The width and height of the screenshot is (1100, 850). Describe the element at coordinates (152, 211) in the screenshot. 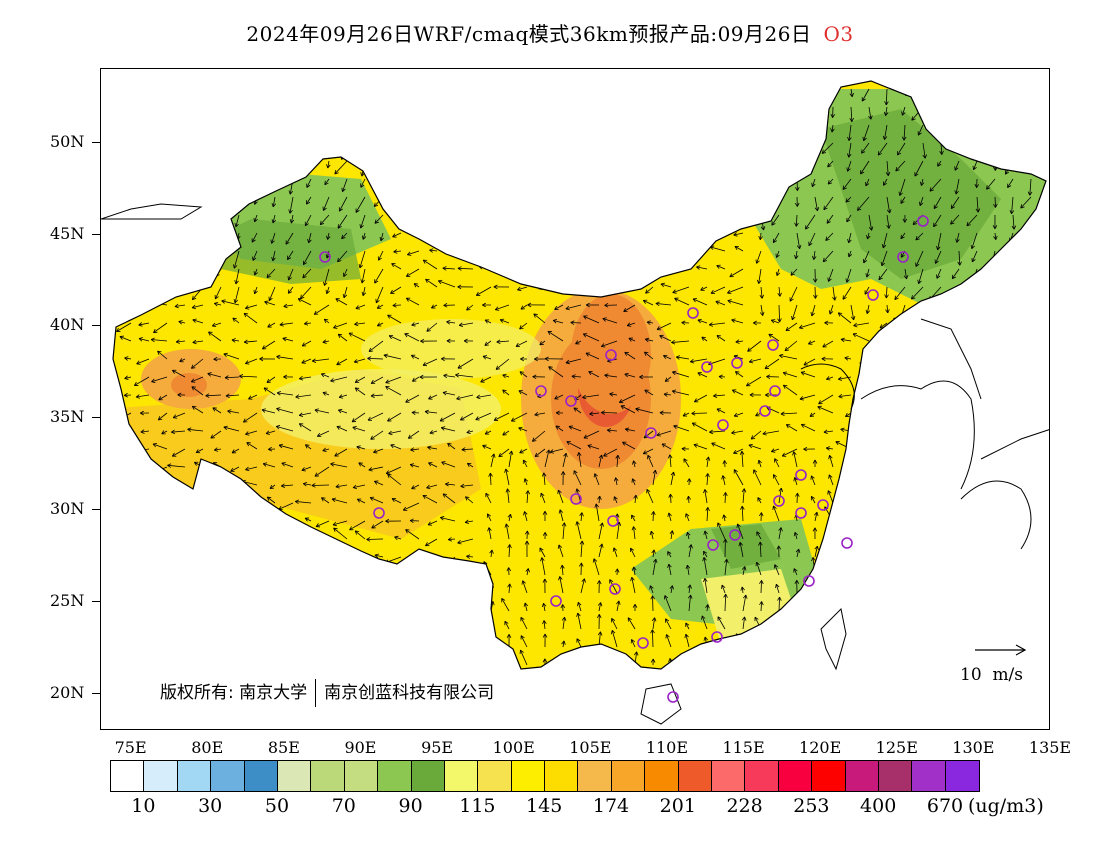

I see `coastline-segment` at that location.